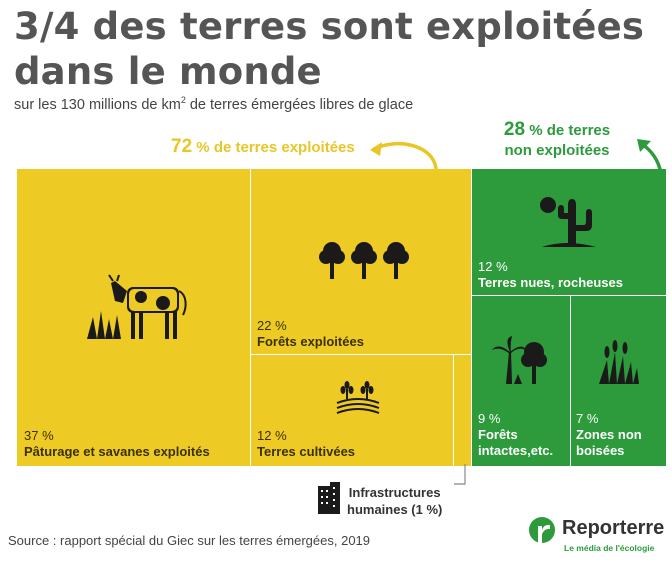  What do you see at coordinates (273, 147) in the screenshot?
I see `callout-exploited-text: % de terres exploitées` at bounding box center [273, 147].